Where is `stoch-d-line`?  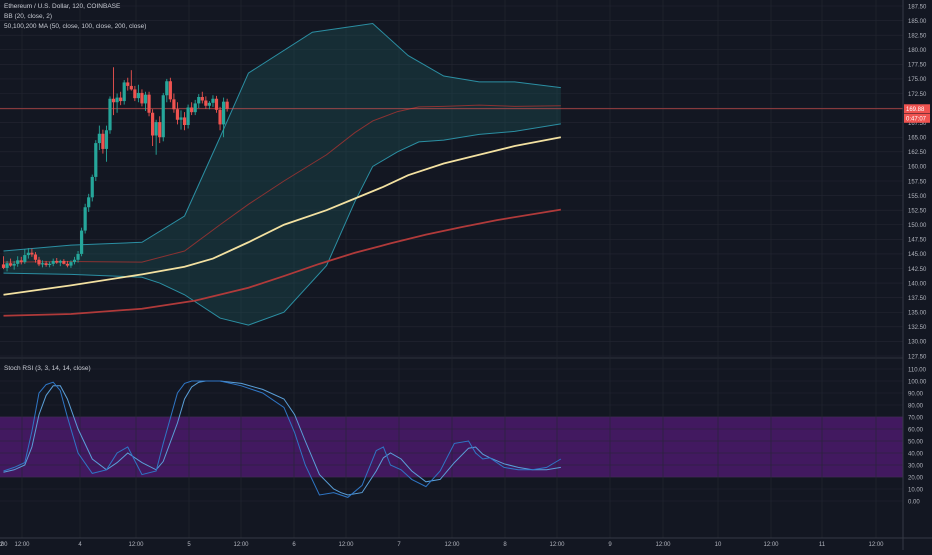 stoch-d-line is located at coordinates (282, 438).